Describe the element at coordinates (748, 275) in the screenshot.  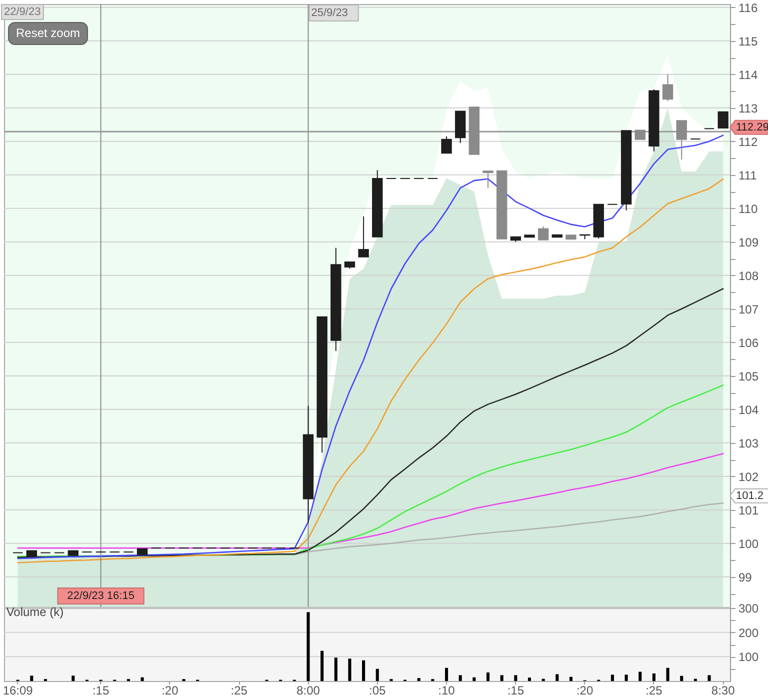
I see `y-tick-label: 108` at that location.